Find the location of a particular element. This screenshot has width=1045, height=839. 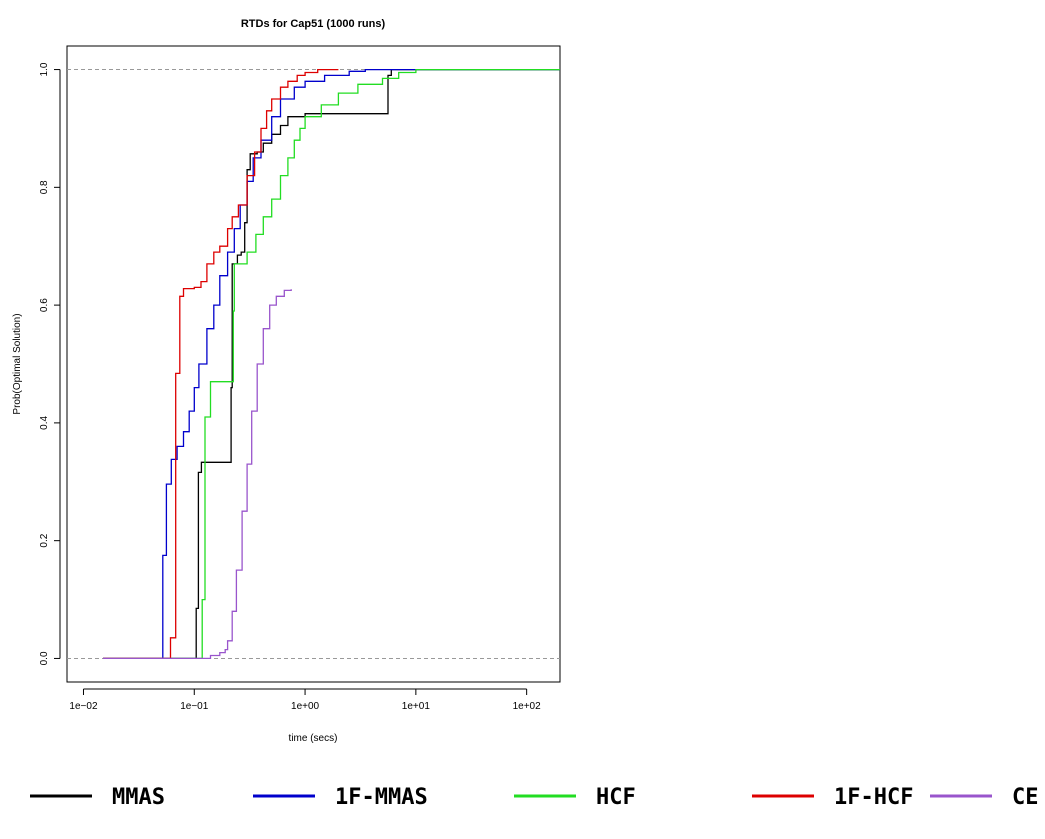

legend-label-mmas: MMAS is located at coordinates (138, 797).